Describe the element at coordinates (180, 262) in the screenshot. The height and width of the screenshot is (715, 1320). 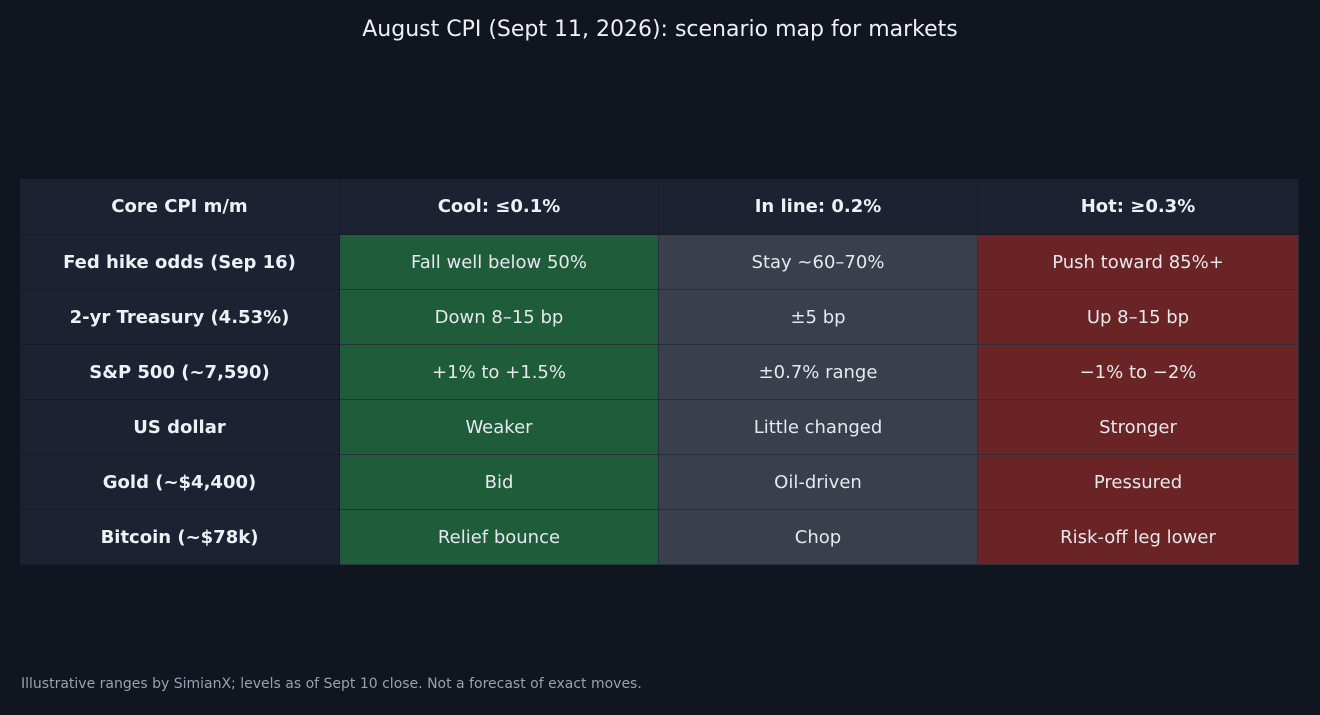
I see `row-label-fed-hike-odds-sep-16: Fed hike odds (Sep 16)` at that location.